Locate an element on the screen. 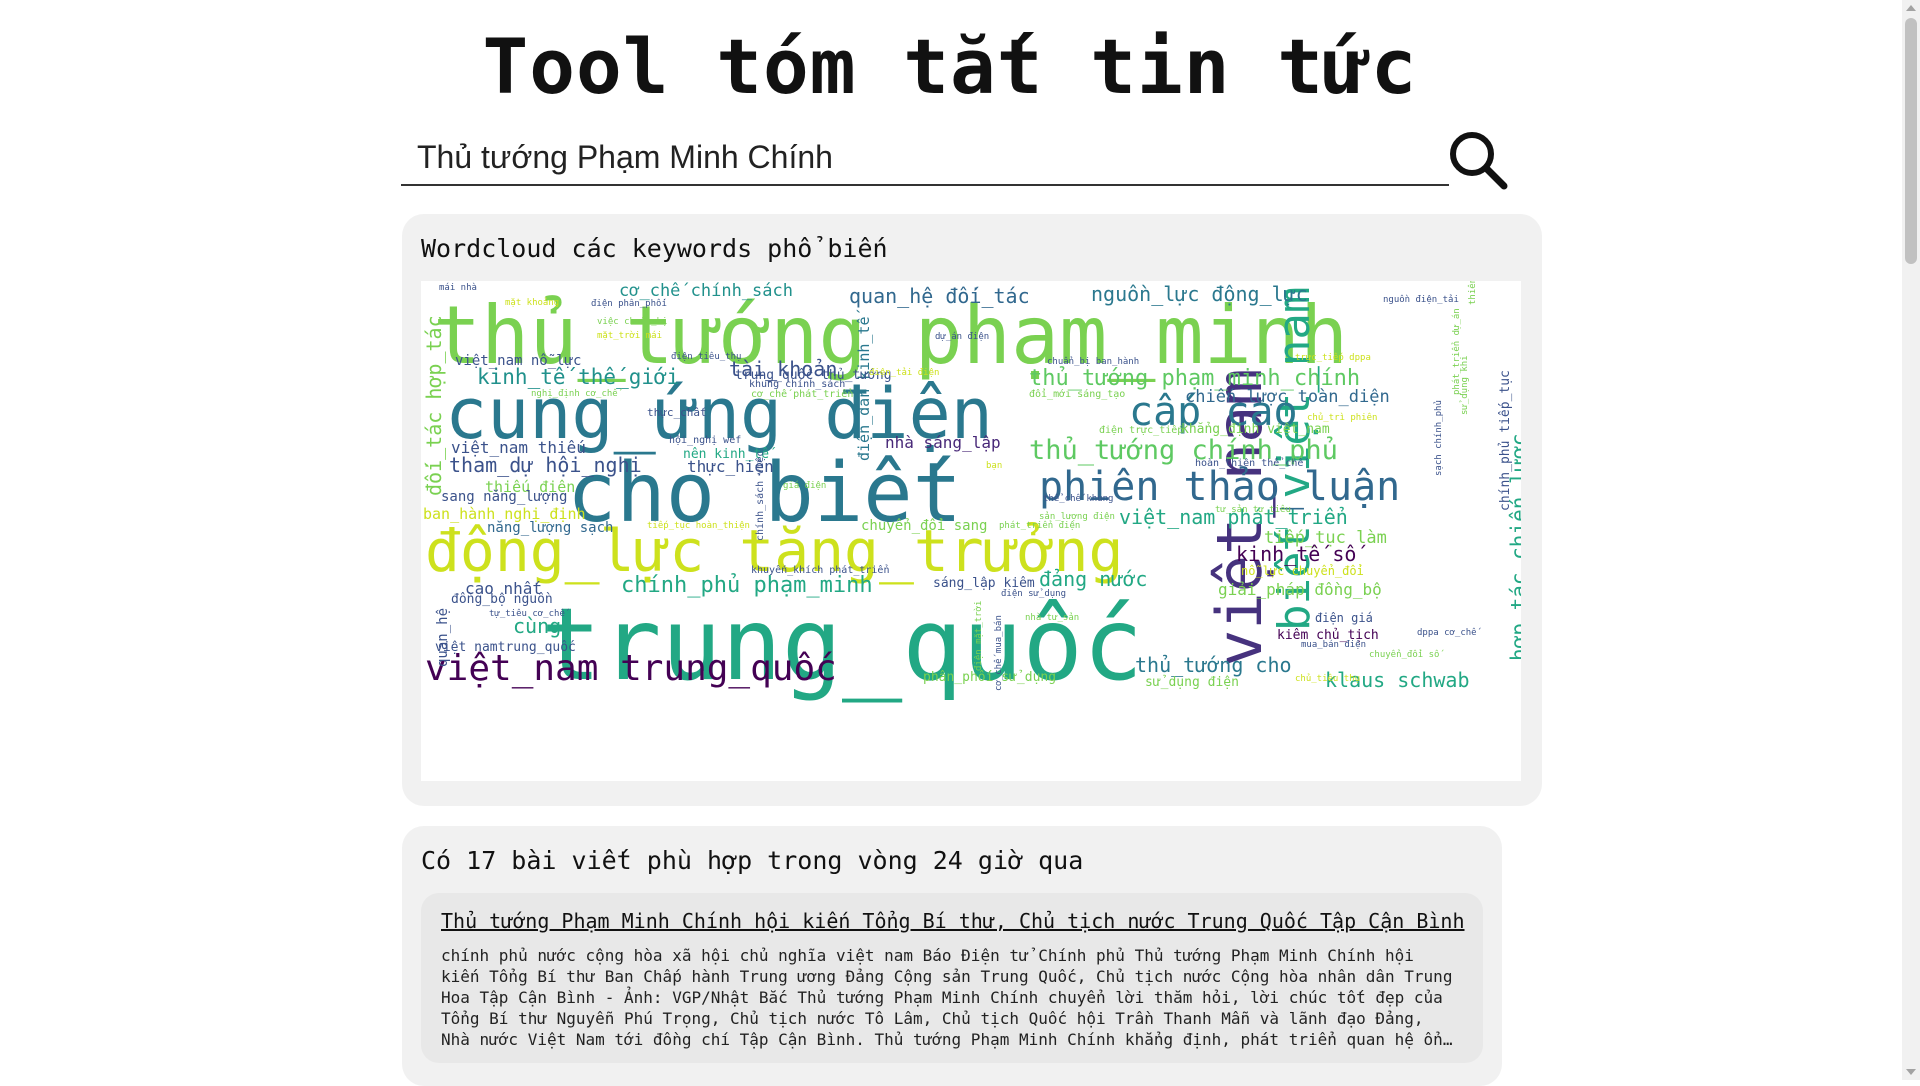 The width and height of the screenshot is (1920, 1086). search-button is located at coordinates (1478, 160).